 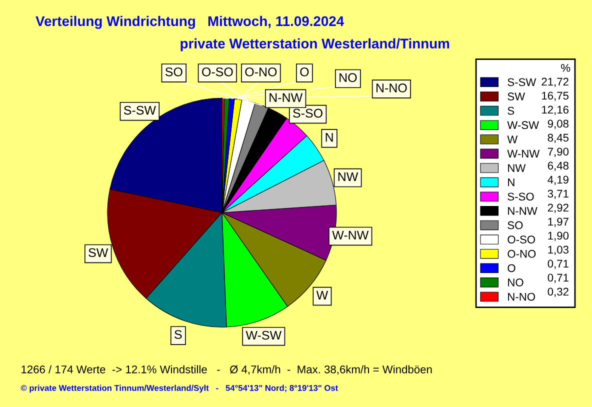 What do you see at coordinates (173, 71) in the screenshot?
I see `slice-label: SO` at bounding box center [173, 71].